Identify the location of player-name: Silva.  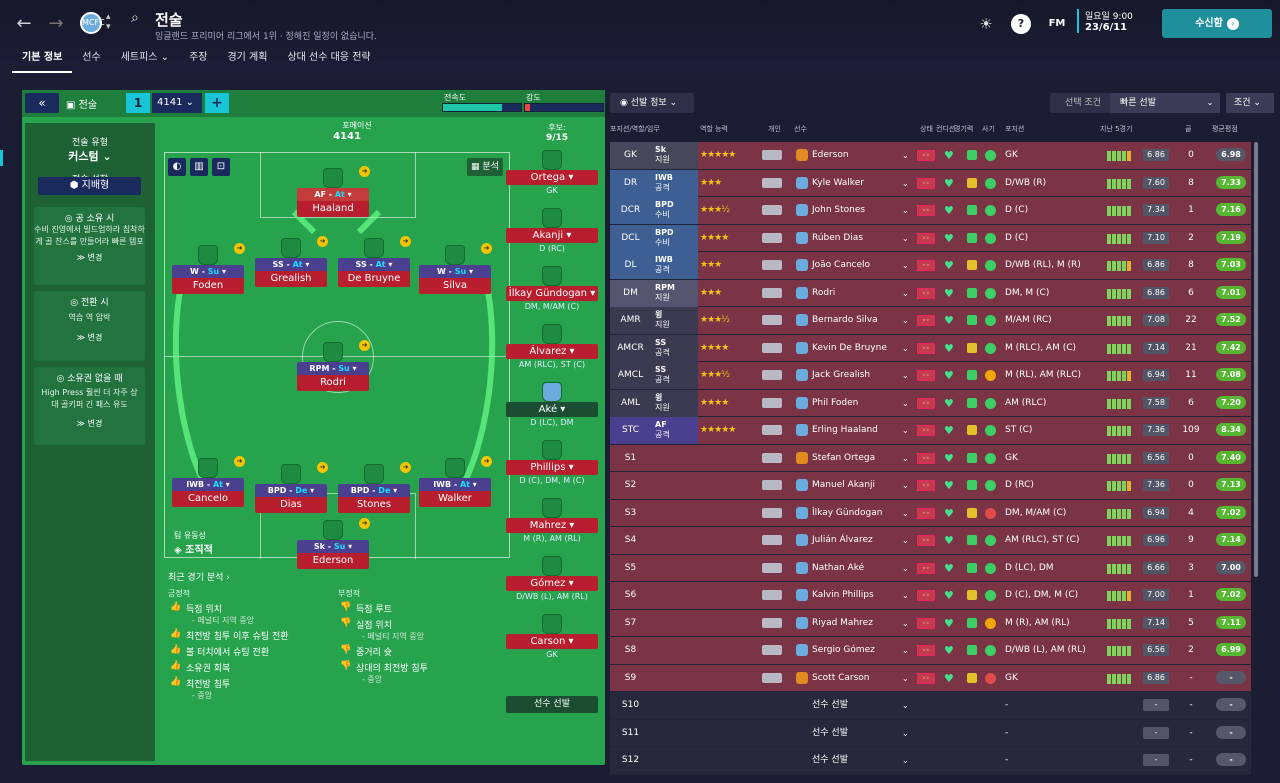
(455, 286).